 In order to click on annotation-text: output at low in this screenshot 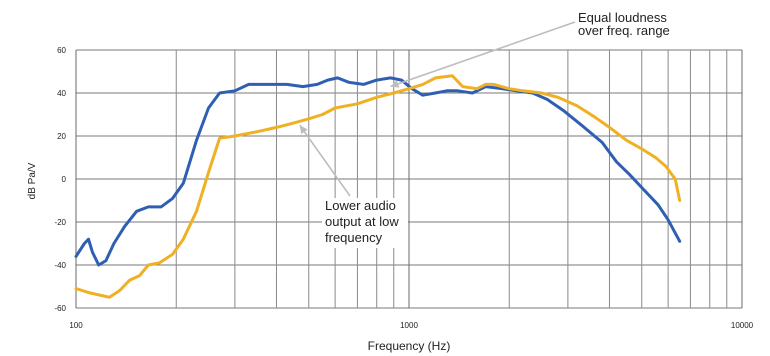, I will do `click(362, 221)`.